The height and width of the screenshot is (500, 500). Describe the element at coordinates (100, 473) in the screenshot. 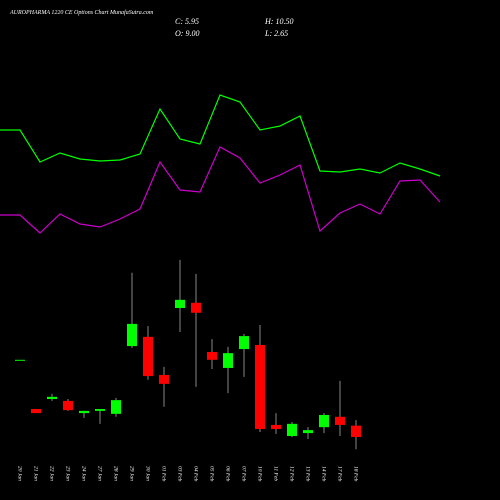

I see `x-tick-label: 27 Jan` at that location.